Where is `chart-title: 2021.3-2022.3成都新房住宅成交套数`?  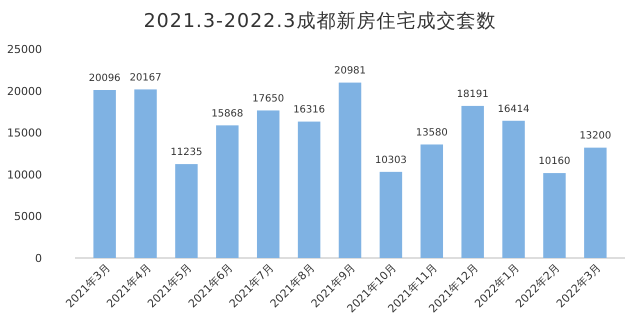 chart-title: 2021.3-2022.3成都新房住宅成交套数 is located at coordinates (320, 21).